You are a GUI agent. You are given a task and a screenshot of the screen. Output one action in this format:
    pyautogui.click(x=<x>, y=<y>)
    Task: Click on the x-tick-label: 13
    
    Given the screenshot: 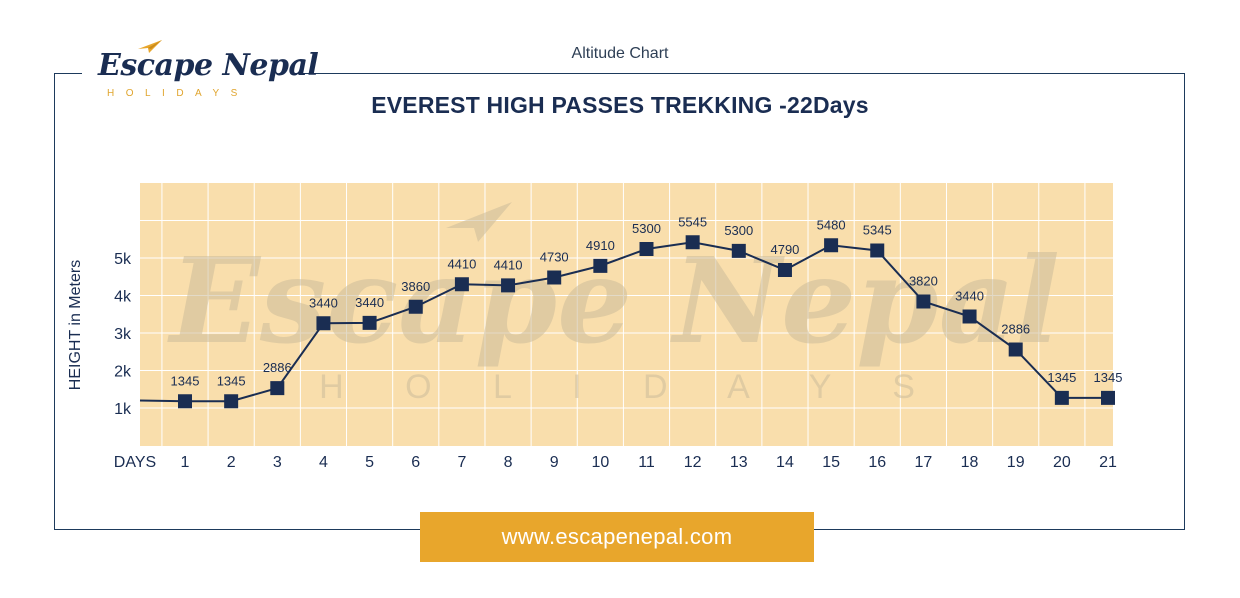 What is the action you would take?
    pyautogui.click(x=739, y=462)
    